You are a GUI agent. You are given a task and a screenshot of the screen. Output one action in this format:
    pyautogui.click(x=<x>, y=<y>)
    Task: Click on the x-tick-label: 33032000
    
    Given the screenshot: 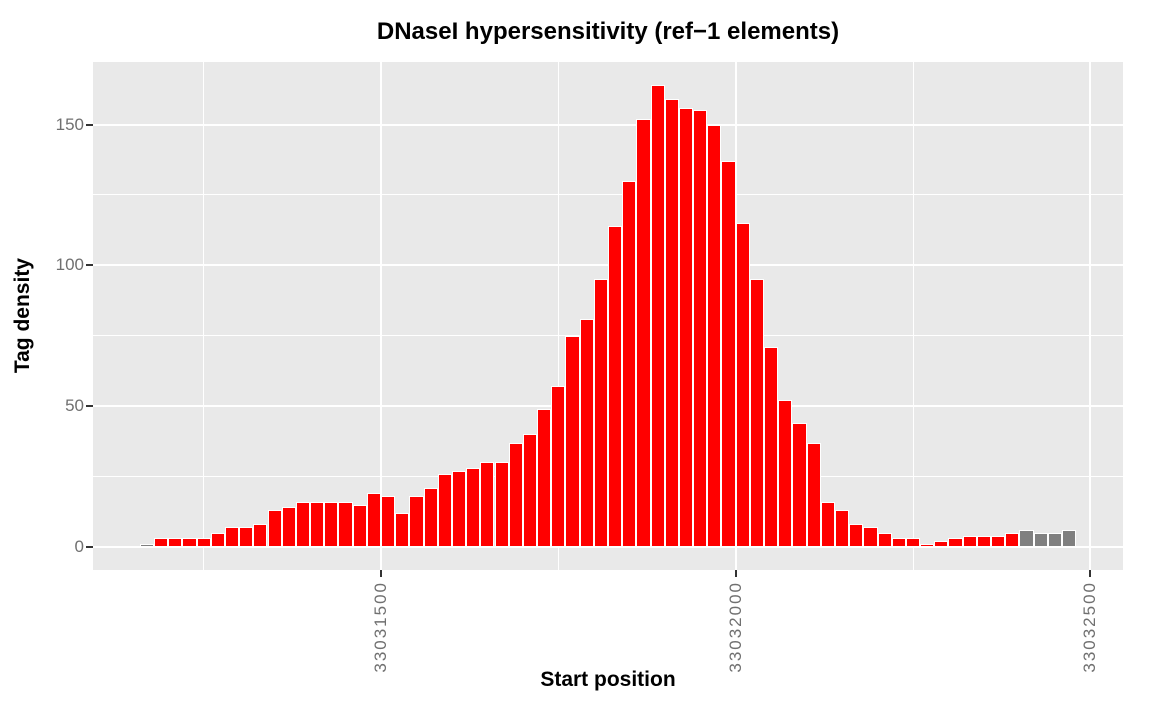 What is the action you would take?
    pyautogui.click(x=735, y=627)
    